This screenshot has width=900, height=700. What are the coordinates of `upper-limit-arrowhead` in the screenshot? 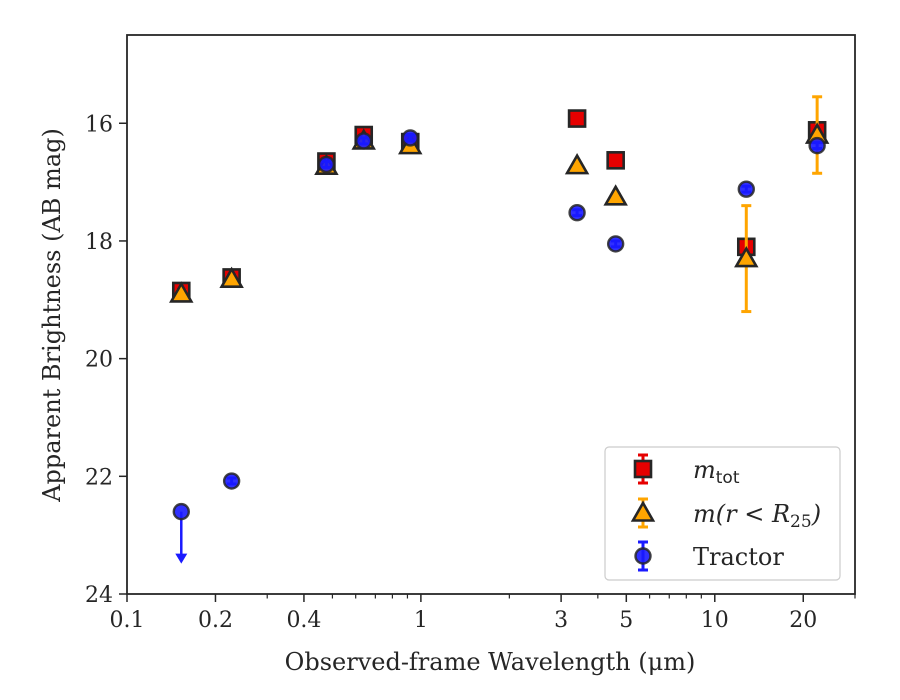 It's located at (181, 558).